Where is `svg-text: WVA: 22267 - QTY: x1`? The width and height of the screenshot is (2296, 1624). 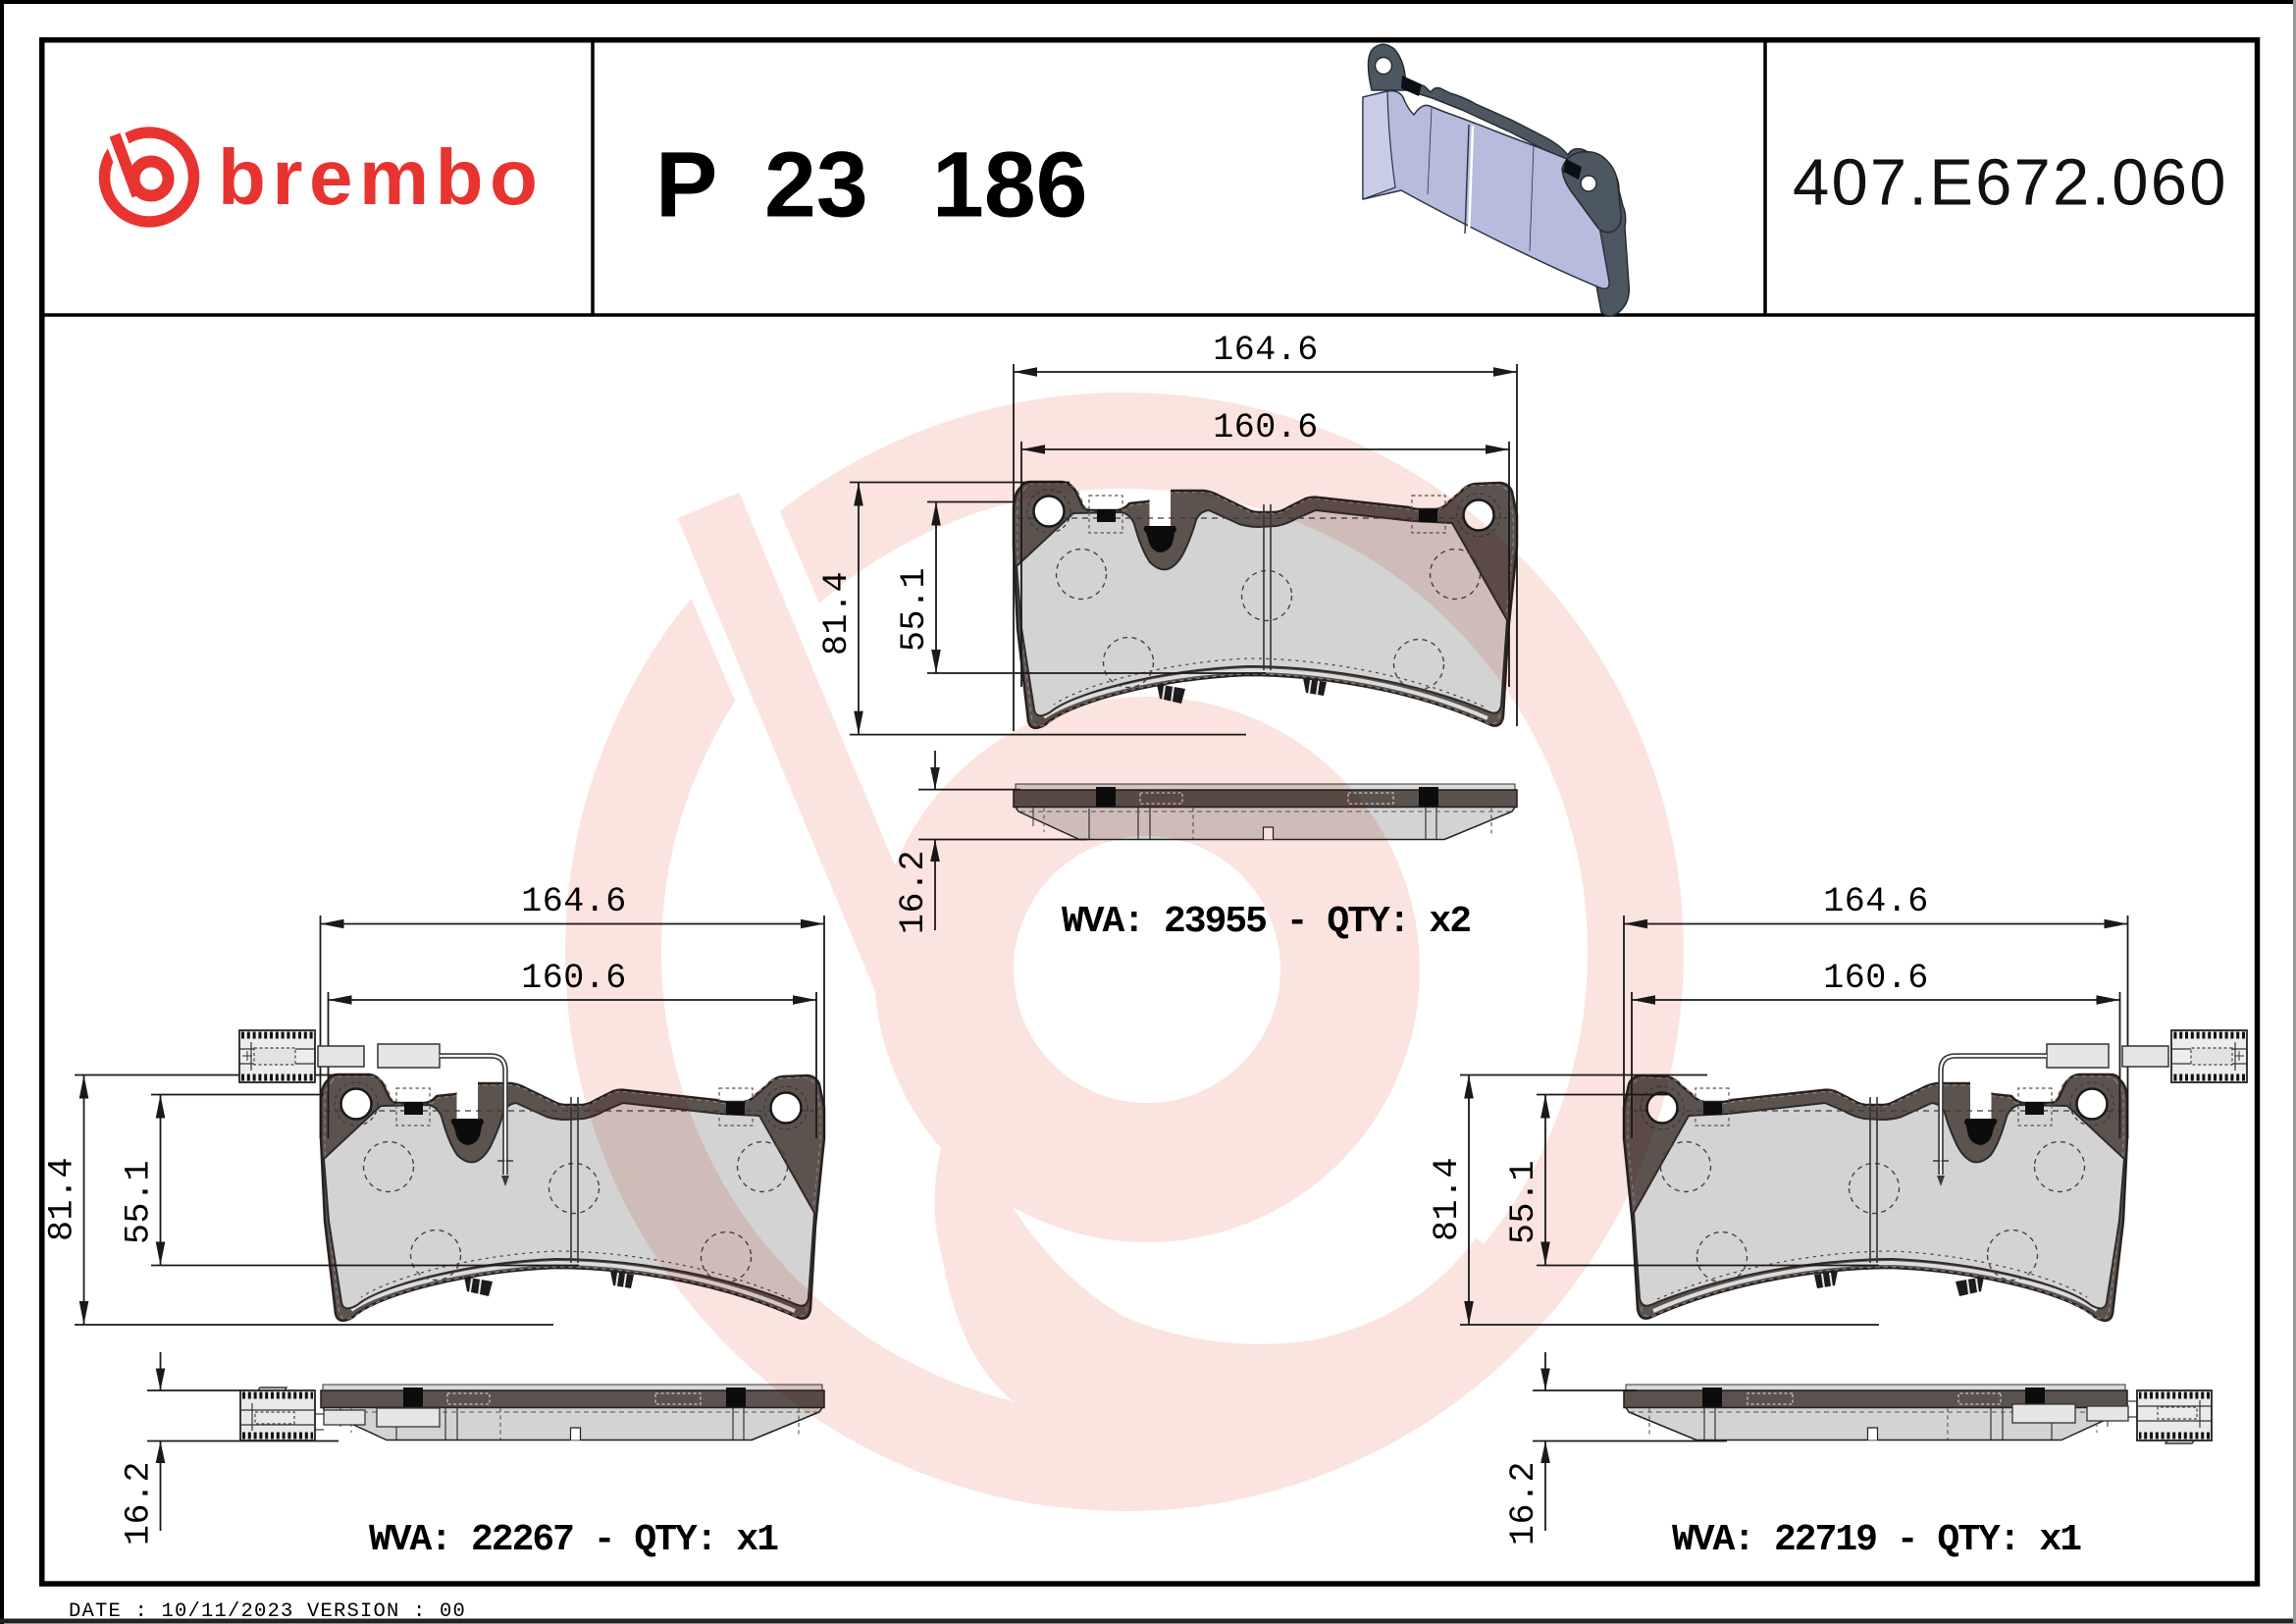
svg-text: WVA: 22267 - QTY: x1 is located at coordinates (573, 1540).